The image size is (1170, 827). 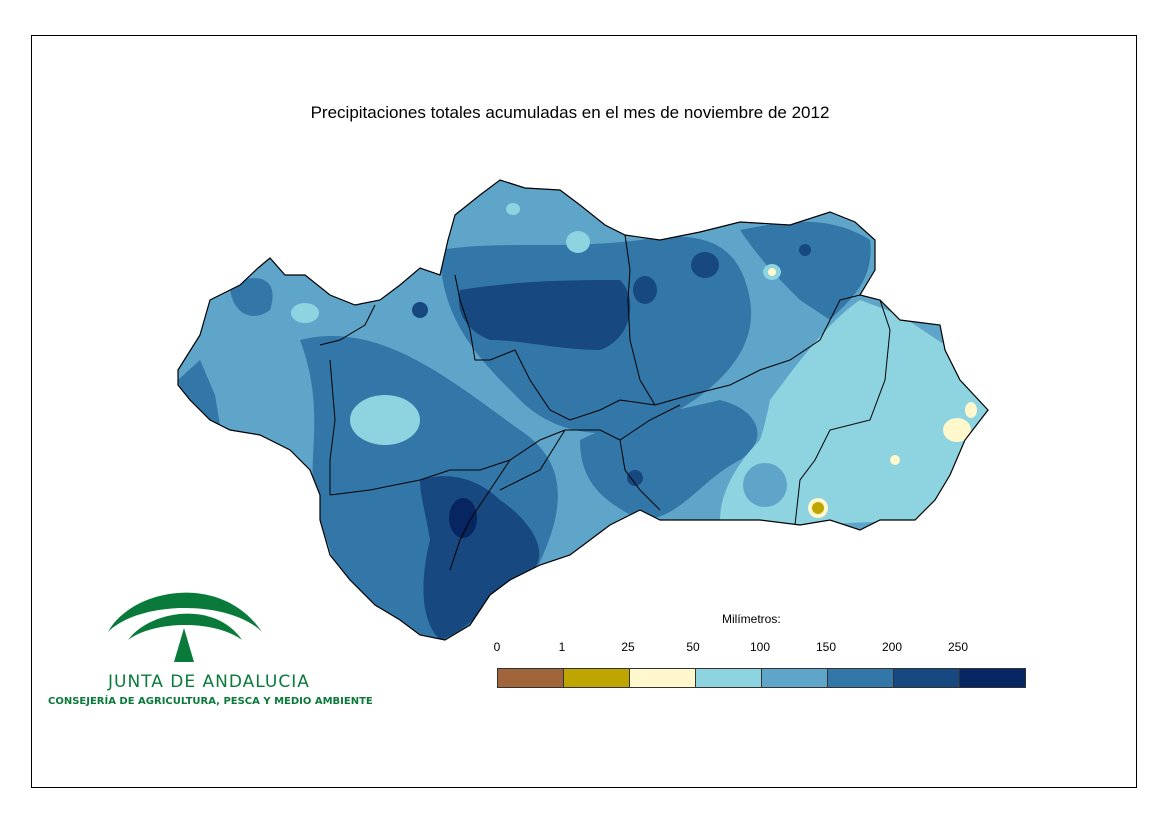 What do you see at coordinates (892, 647) in the screenshot?
I see `legend-tick: 200` at bounding box center [892, 647].